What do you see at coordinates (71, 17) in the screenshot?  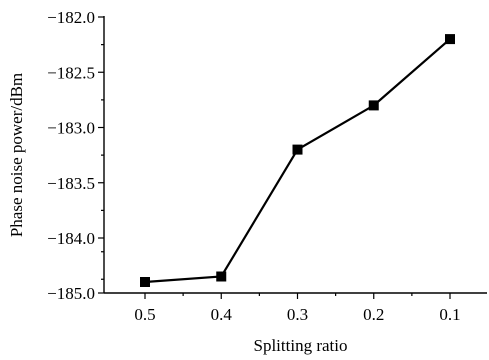 I see `y-tick-label: −182.0` at bounding box center [71, 17].